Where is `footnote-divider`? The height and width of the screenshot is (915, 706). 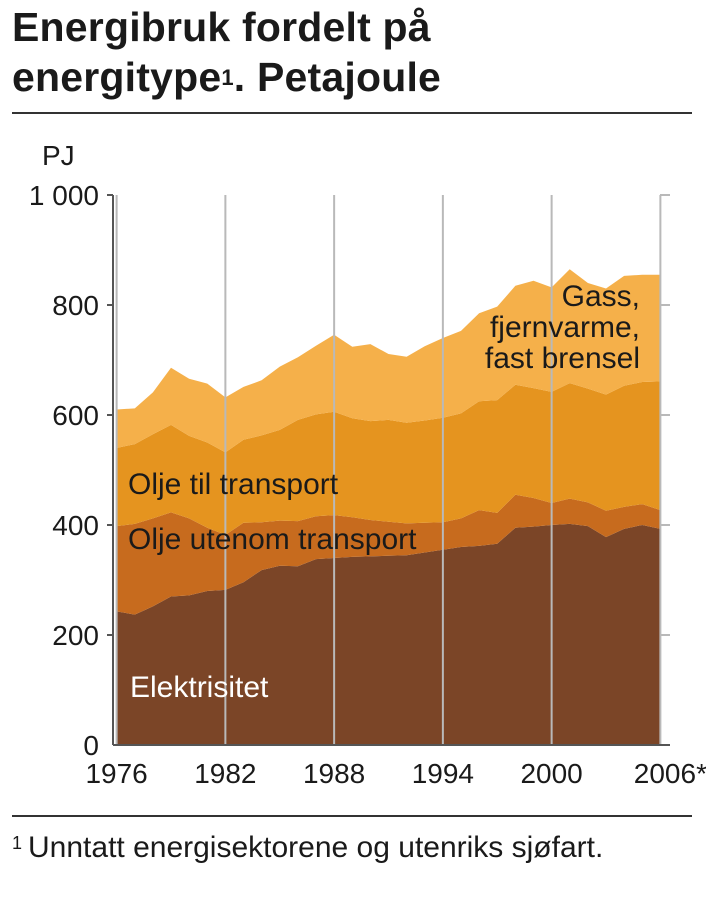 footnote-divider is located at coordinates (352, 816).